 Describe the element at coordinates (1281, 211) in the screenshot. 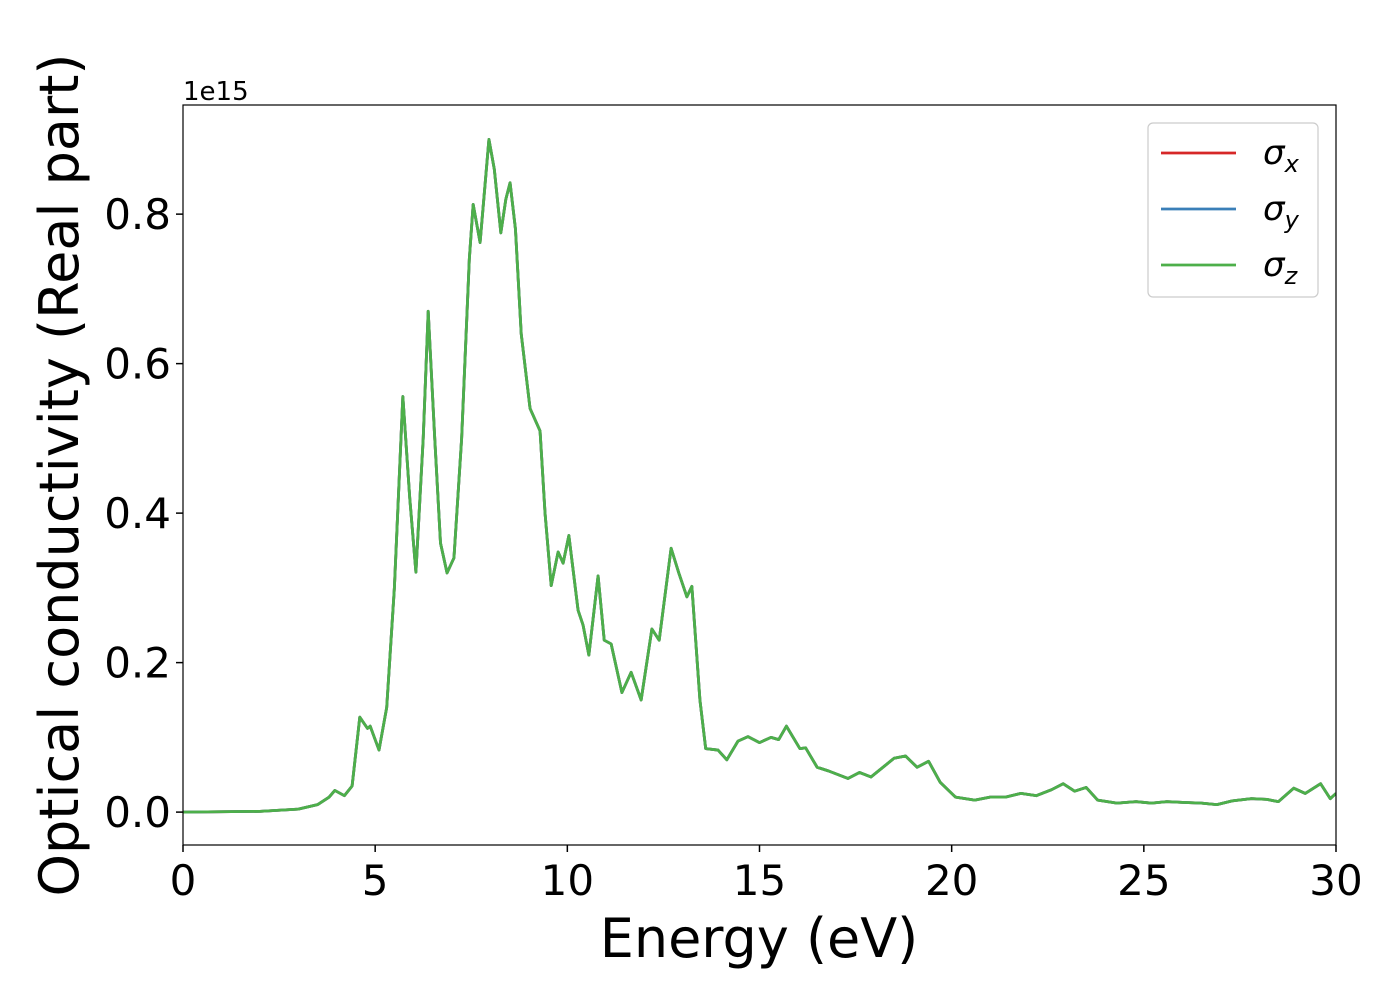

I see `legend-label: σy` at that location.